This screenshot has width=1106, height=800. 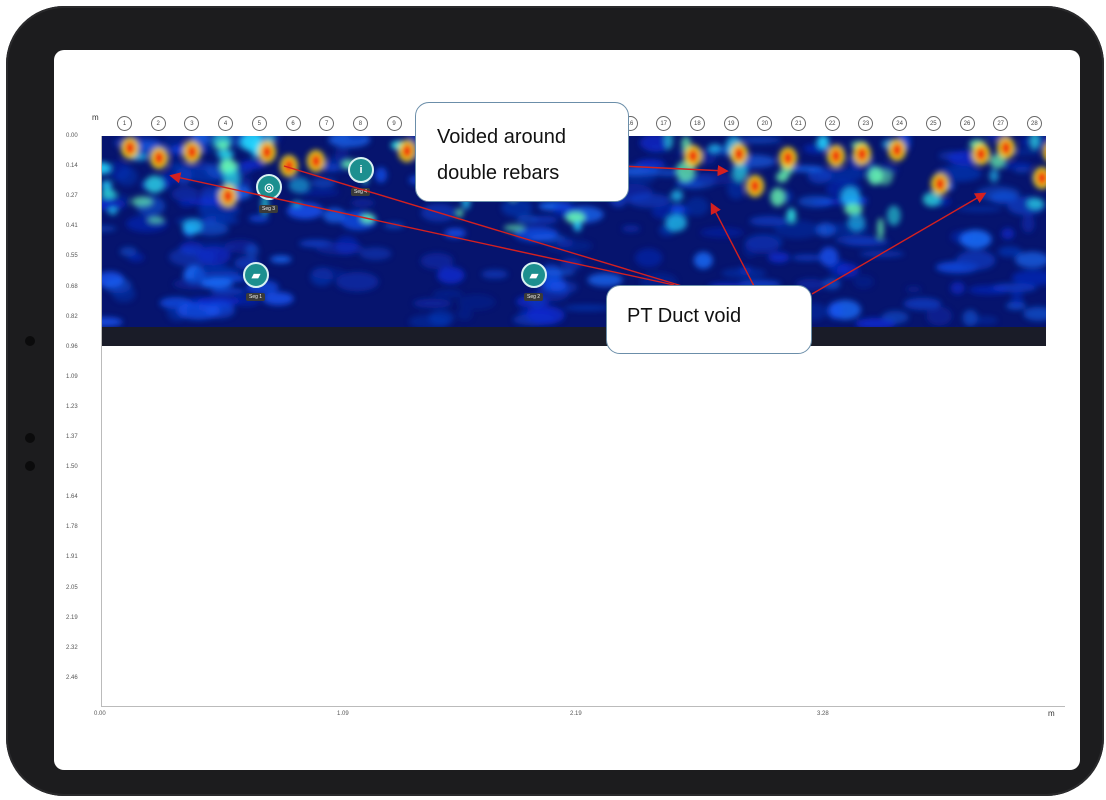 What do you see at coordinates (502, 137) in the screenshot?
I see `callout-line: Voided around` at bounding box center [502, 137].